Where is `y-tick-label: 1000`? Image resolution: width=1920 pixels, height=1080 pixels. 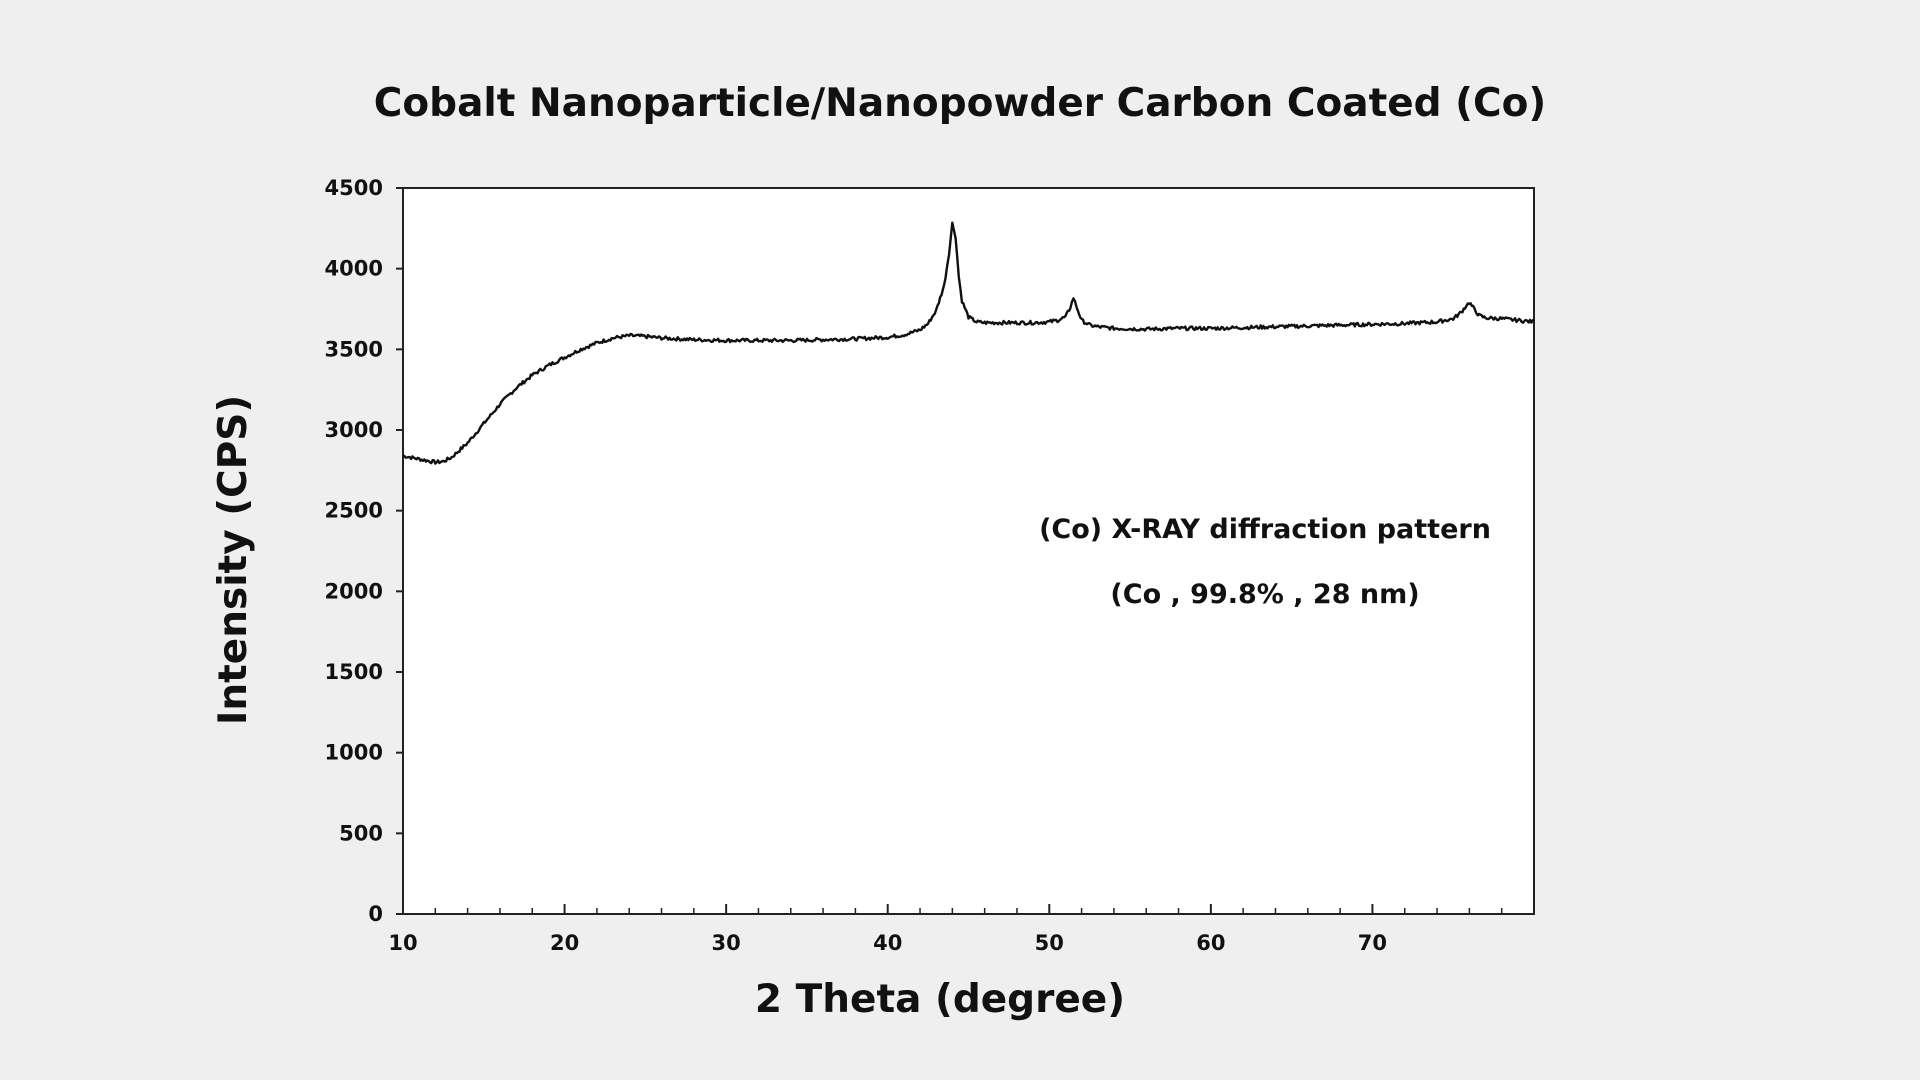
y-tick-label: 1000 is located at coordinates (354, 753).